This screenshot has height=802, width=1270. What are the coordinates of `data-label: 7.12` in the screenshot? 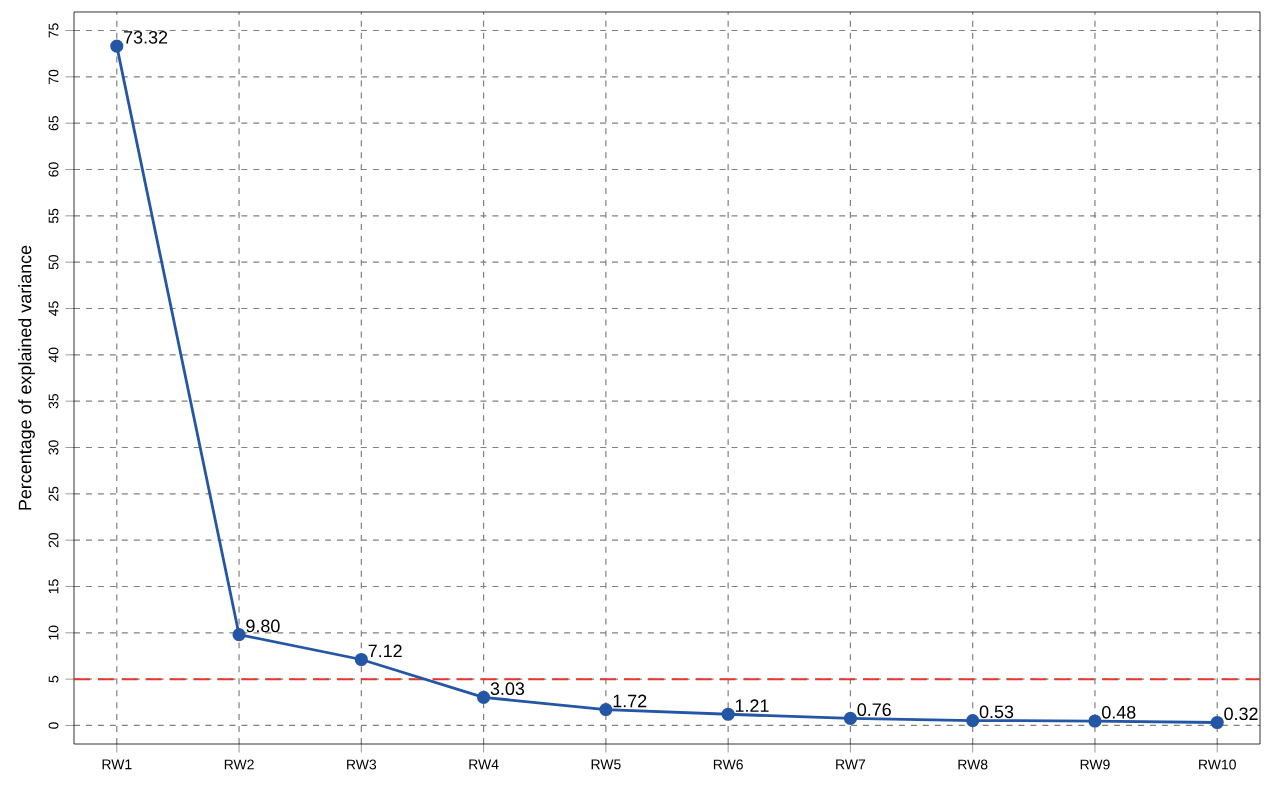 It's located at (385, 651).